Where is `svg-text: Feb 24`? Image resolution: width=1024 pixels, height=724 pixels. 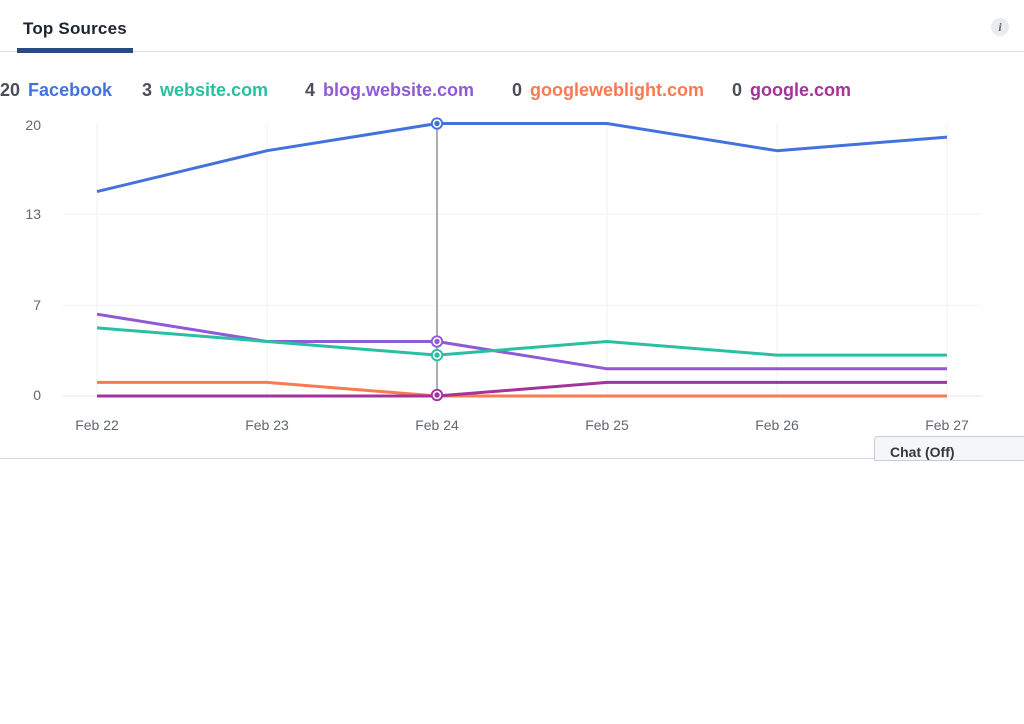
svg-text: Feb 24 is located at coordinates (437, 425).